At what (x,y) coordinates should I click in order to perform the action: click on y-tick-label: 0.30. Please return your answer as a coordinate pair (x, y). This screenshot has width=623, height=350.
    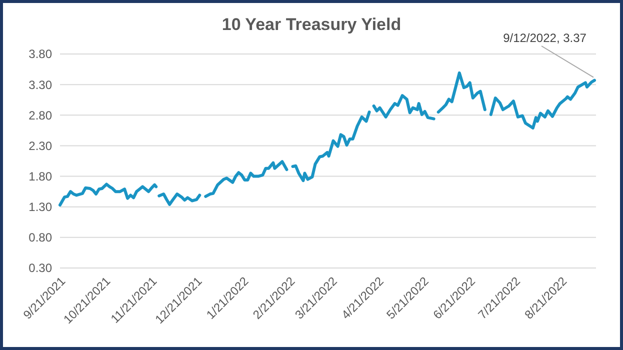
    Looking at the image, I should click on (40, 268).